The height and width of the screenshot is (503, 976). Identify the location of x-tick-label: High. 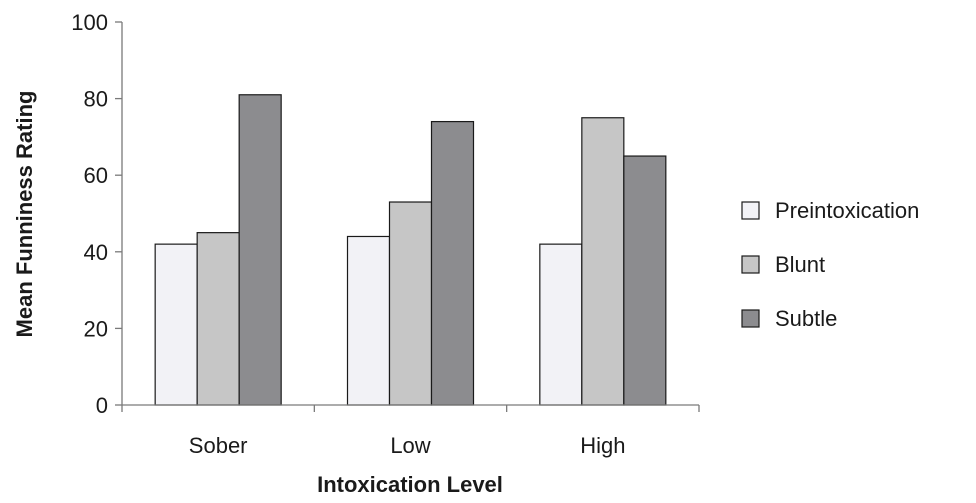
(602, 445).